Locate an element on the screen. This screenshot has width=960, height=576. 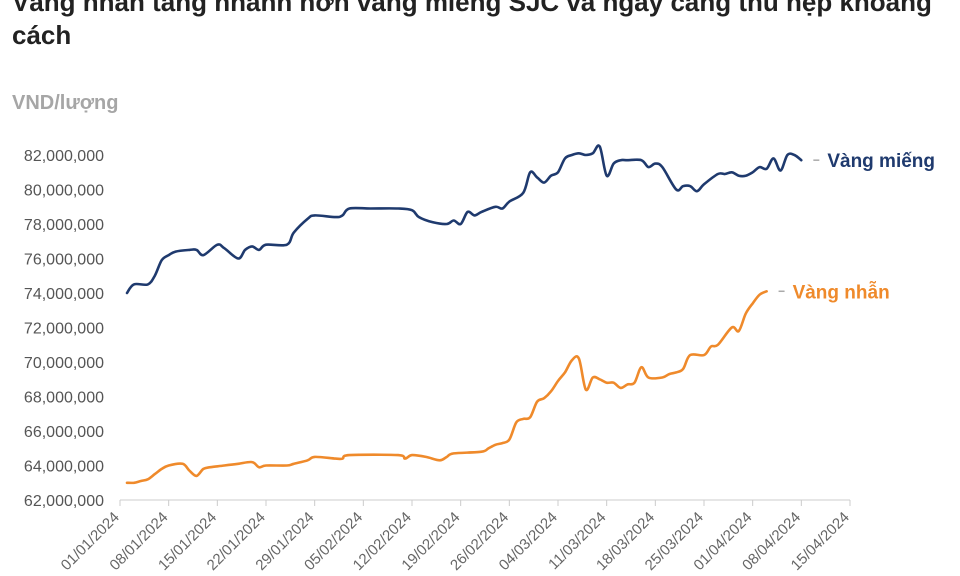
y-tick-label: 76,000,000 is located at coordinates (64, 260).